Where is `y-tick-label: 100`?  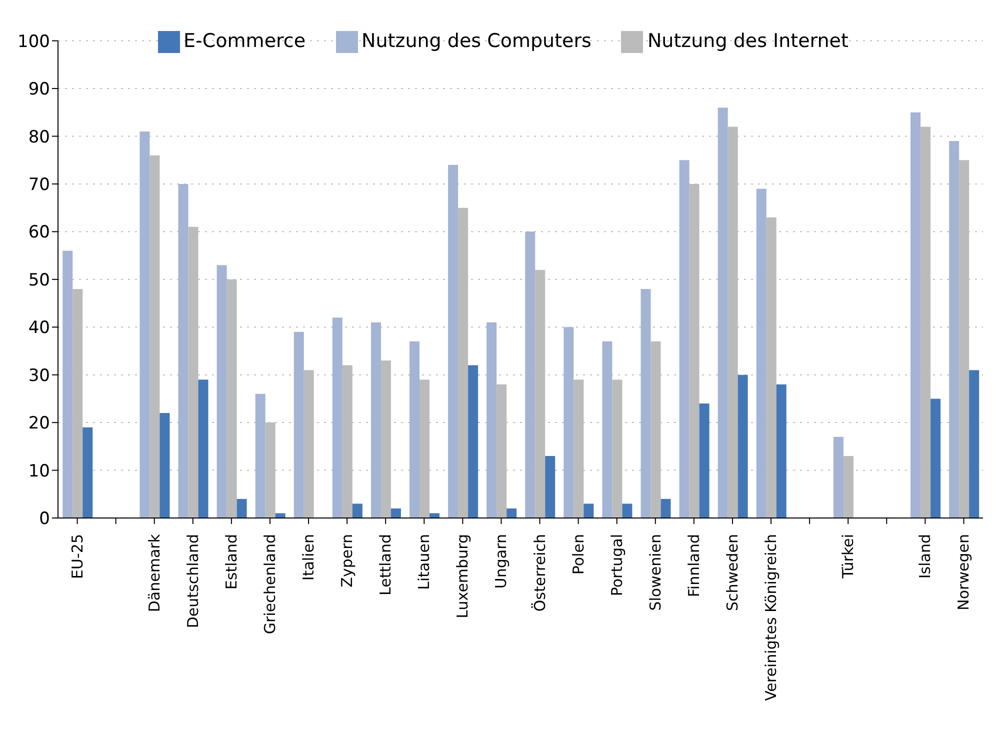
y-tick-label: 100 is located at coordinates (34, 42).